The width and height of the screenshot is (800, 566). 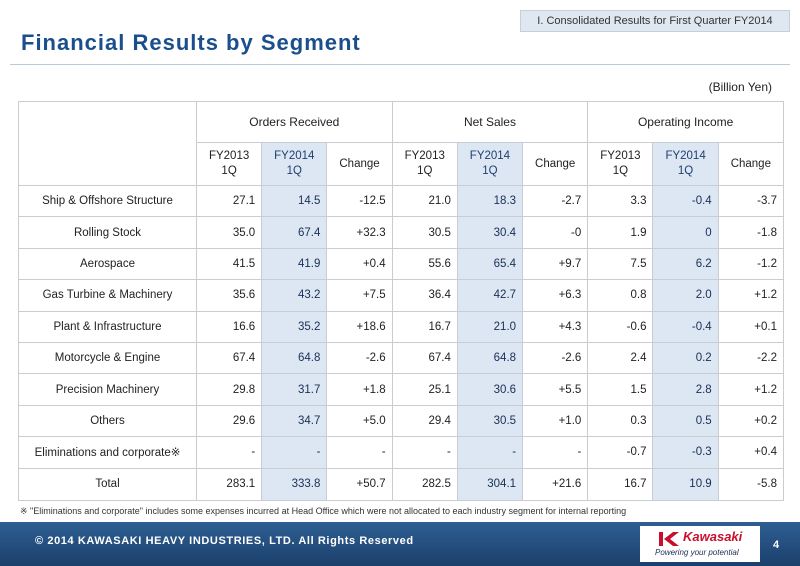 What do you see at coordinates (424, 264) in the screenshot?
I see `sales-fy2013-cell: 55.6` at bounding box center [424, 264].